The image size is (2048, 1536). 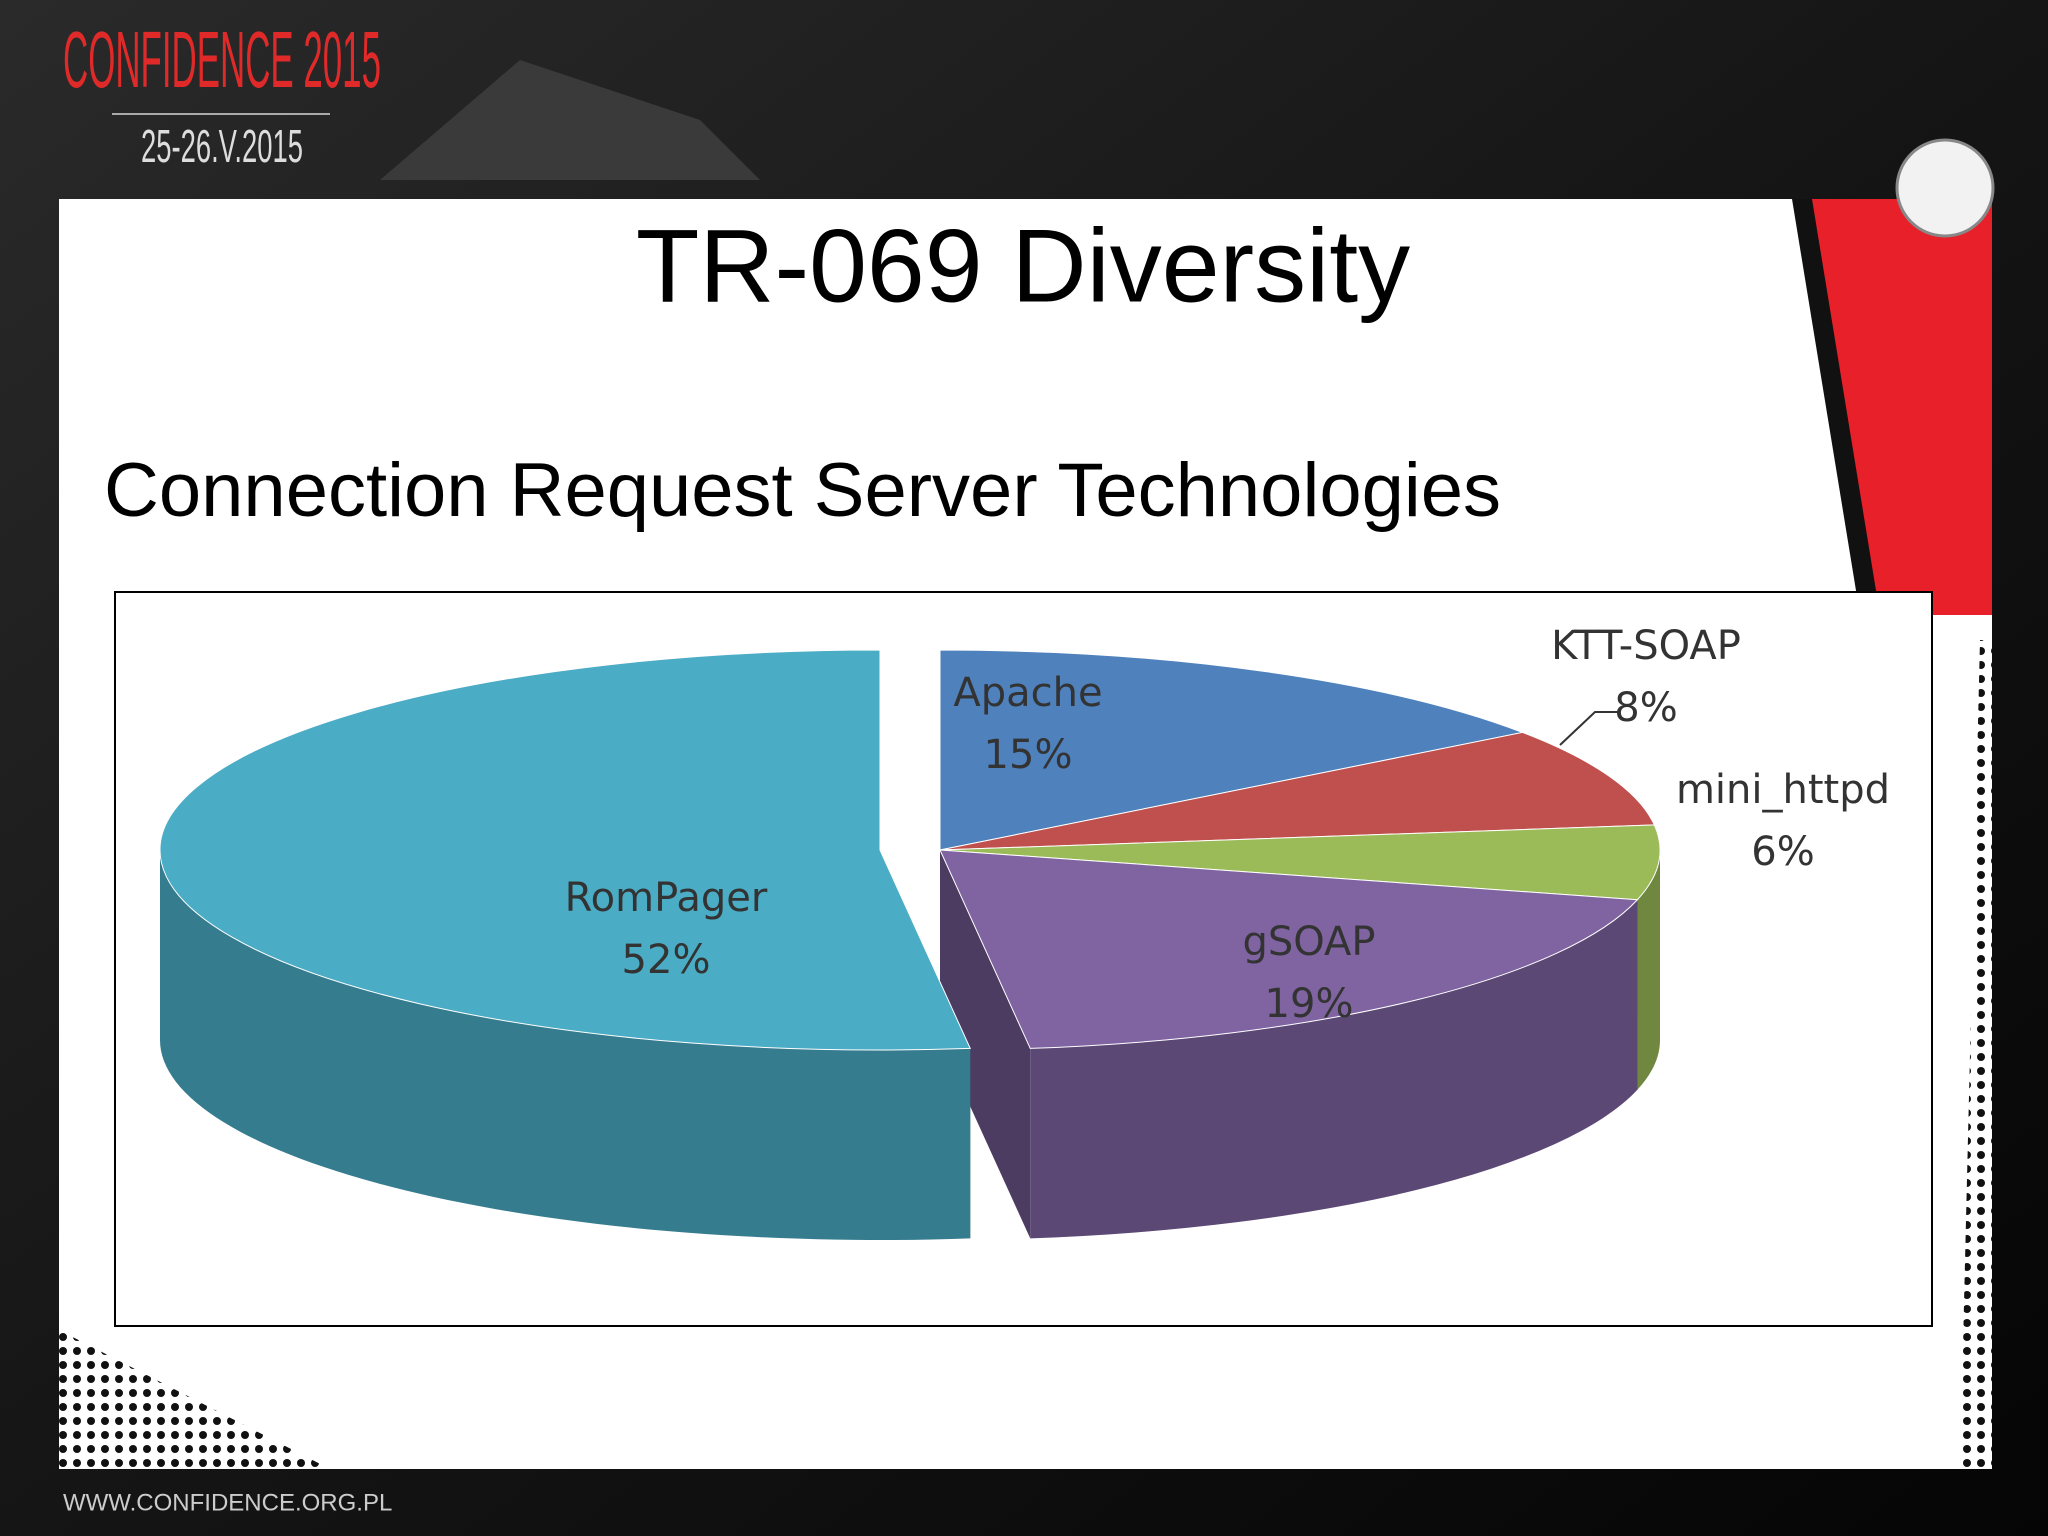 I want to click on cloud-icon, so click(x=1945, y=188).